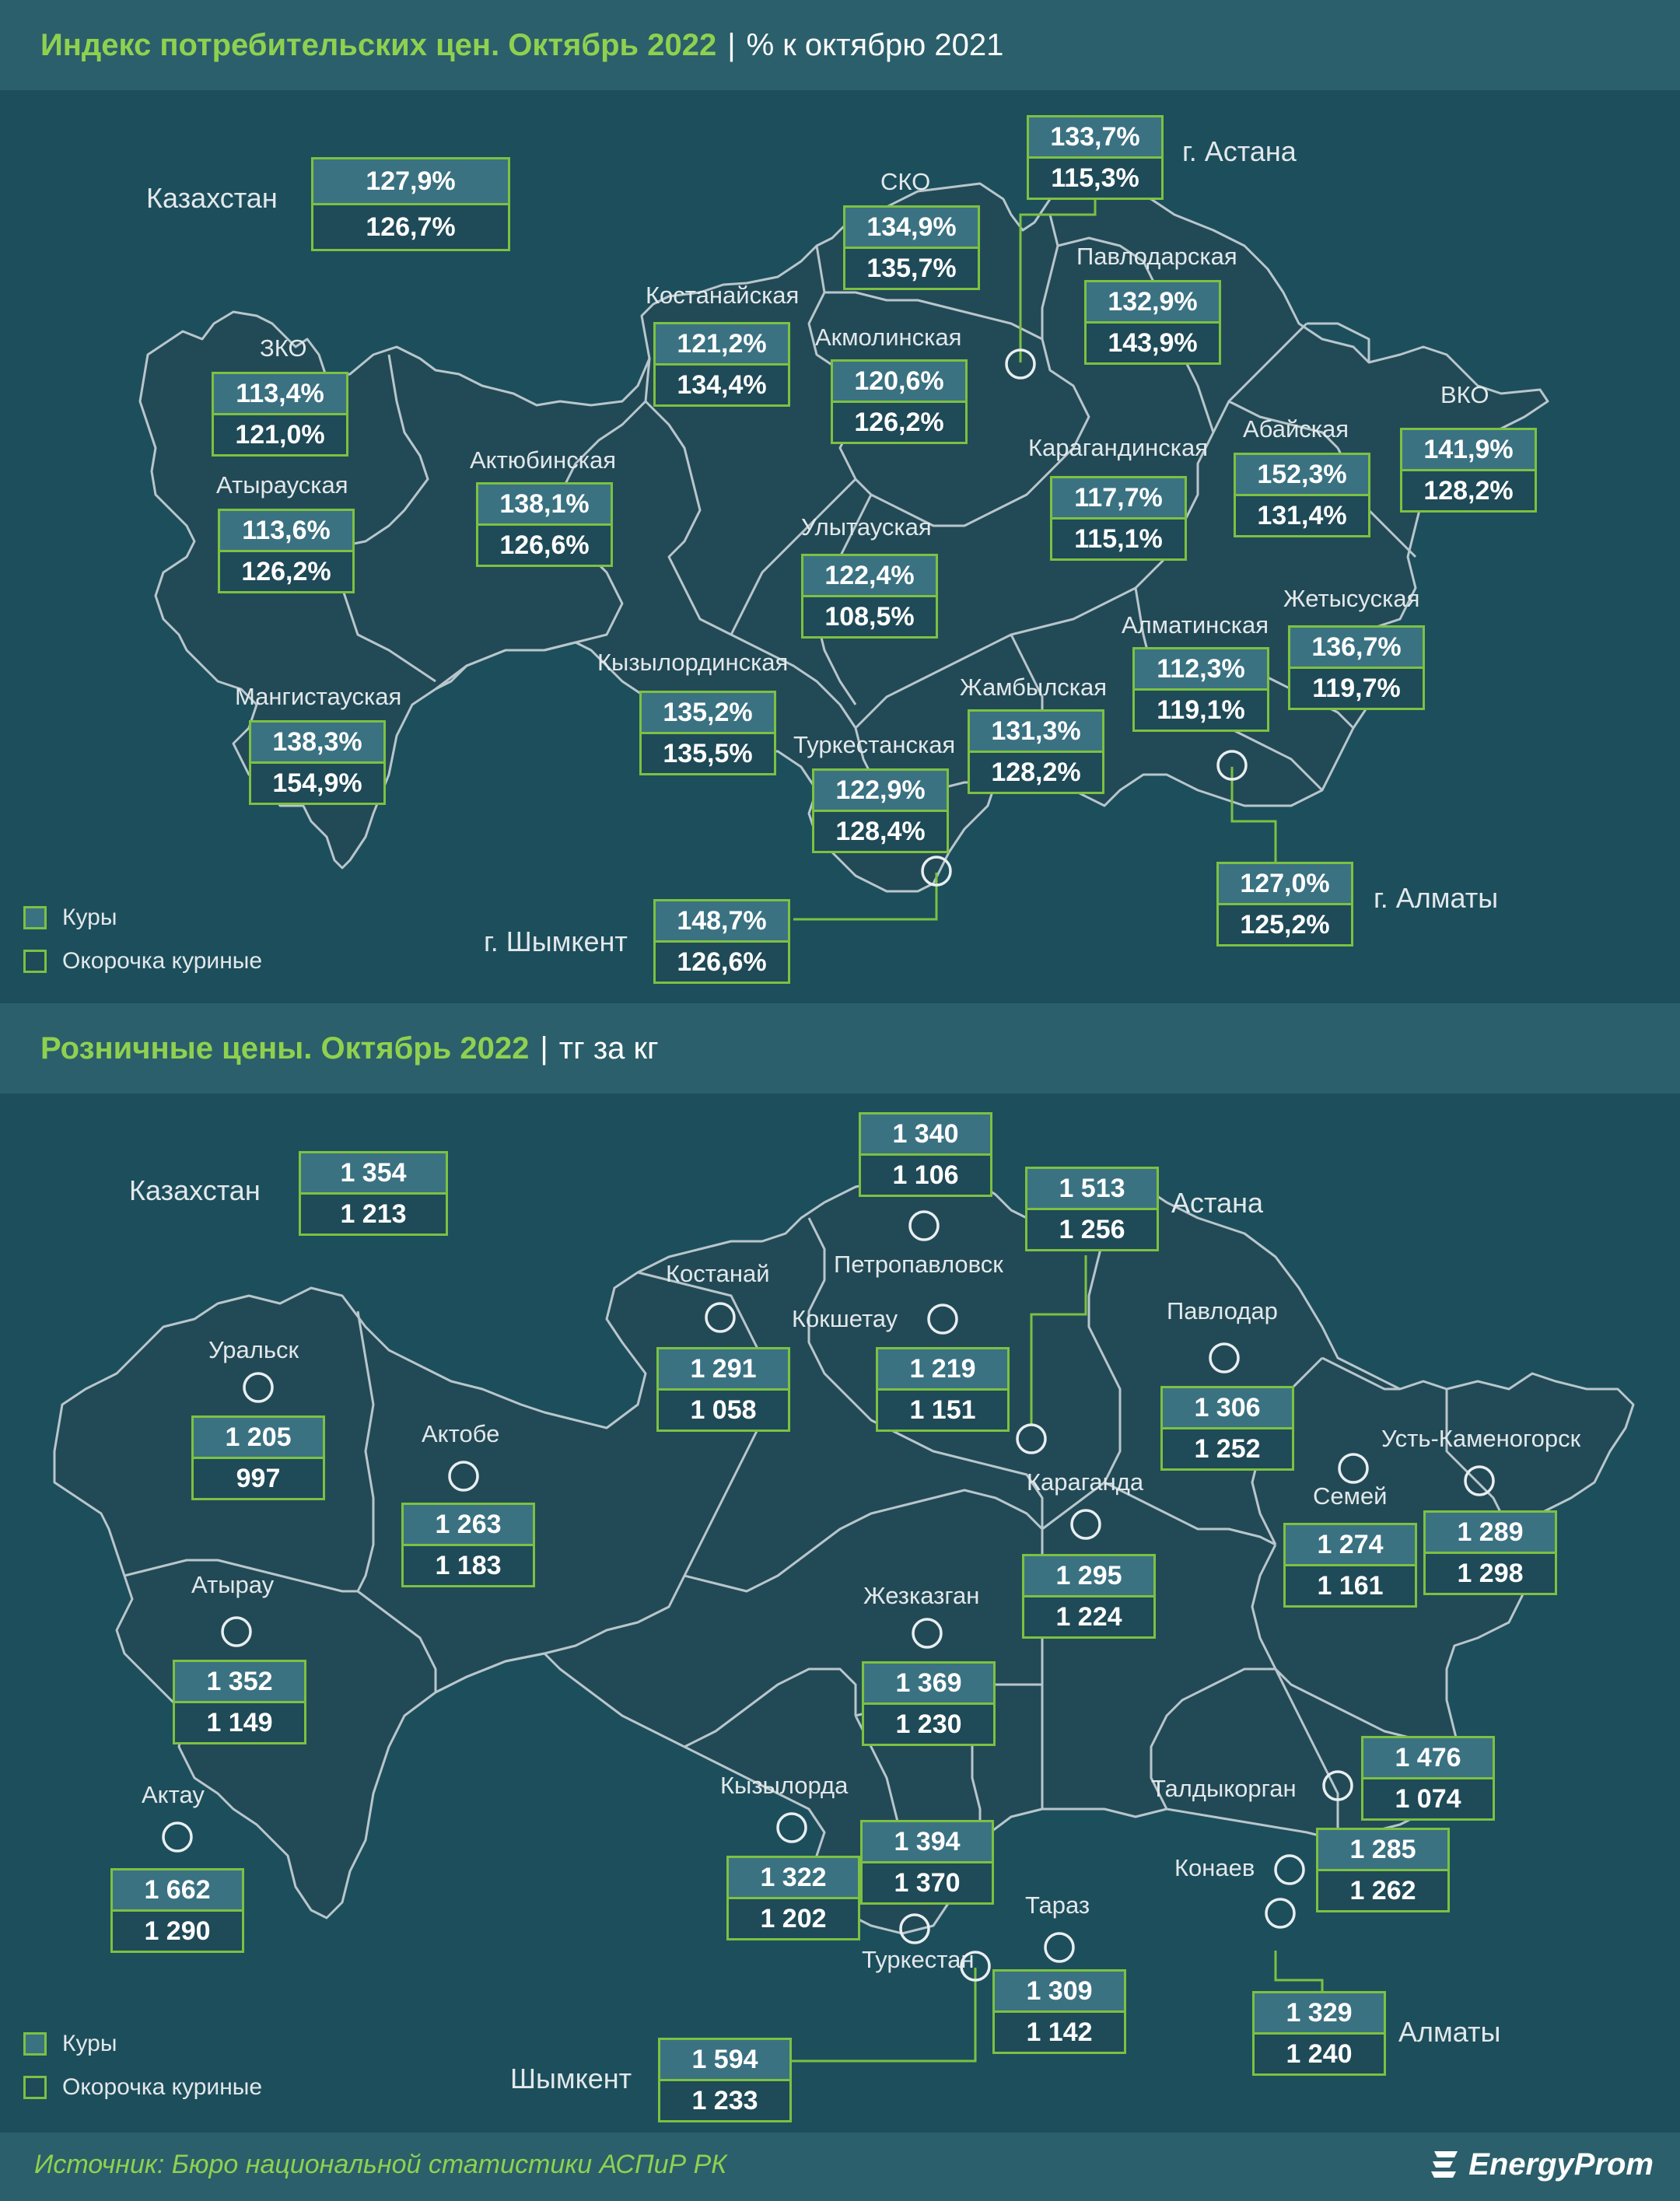 This screenshot has width=1680, height=2201. I want to click on region-box-mangistau: 138,3% 154,9%, so click(317, 762).